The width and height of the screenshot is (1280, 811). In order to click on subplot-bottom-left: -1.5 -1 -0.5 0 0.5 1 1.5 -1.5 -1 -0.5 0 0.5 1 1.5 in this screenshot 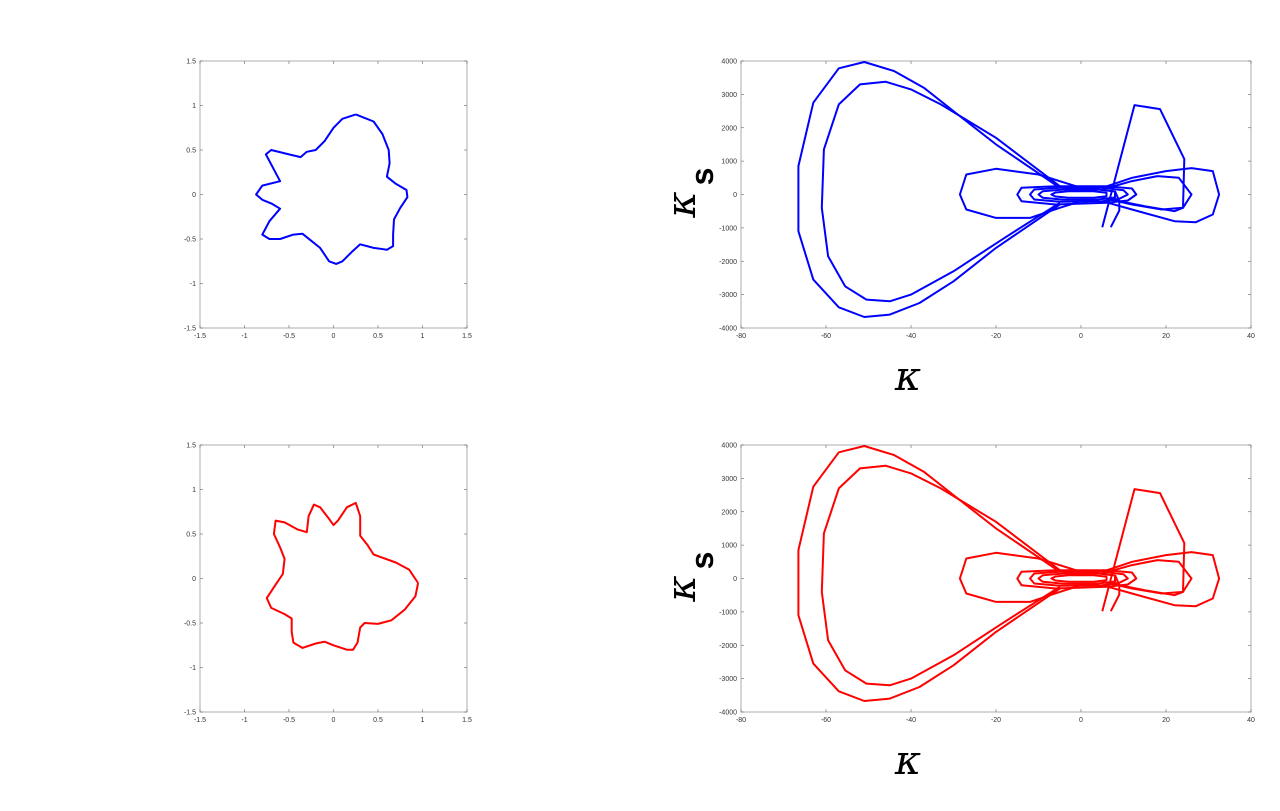, I will do `click(328, 584)`.